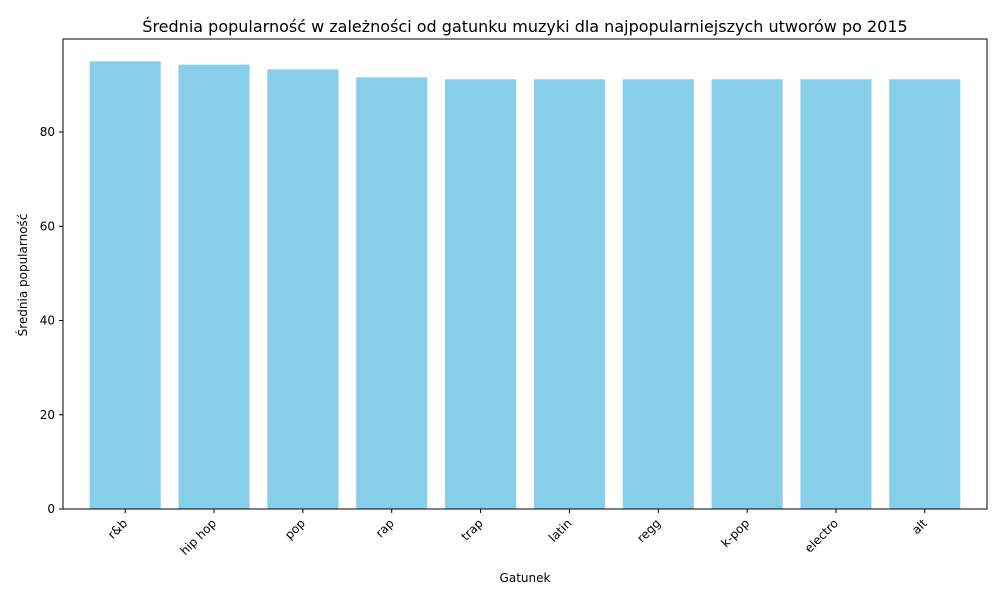 The height and width of the screenshot is (600, 1000). Describe the element at coordinates (525, 578) in the screenshot. I see `x-axis-label: Gatunek` at that location.